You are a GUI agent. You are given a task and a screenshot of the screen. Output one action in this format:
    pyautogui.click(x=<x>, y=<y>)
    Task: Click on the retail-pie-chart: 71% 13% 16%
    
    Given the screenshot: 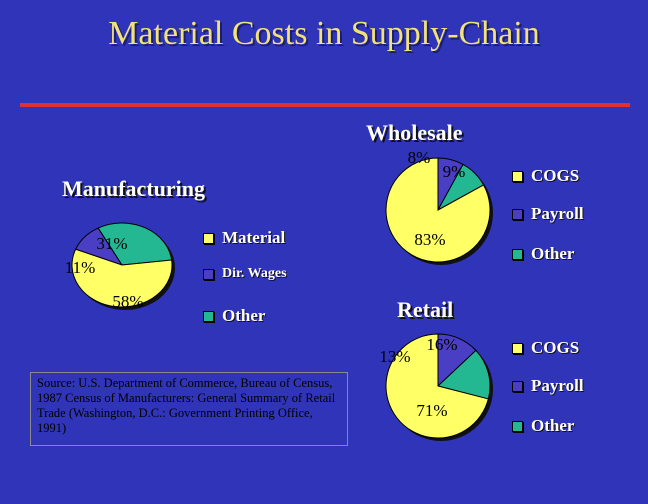 What is the action you would take?
    pyautogui.click(x=436, y=387)
    